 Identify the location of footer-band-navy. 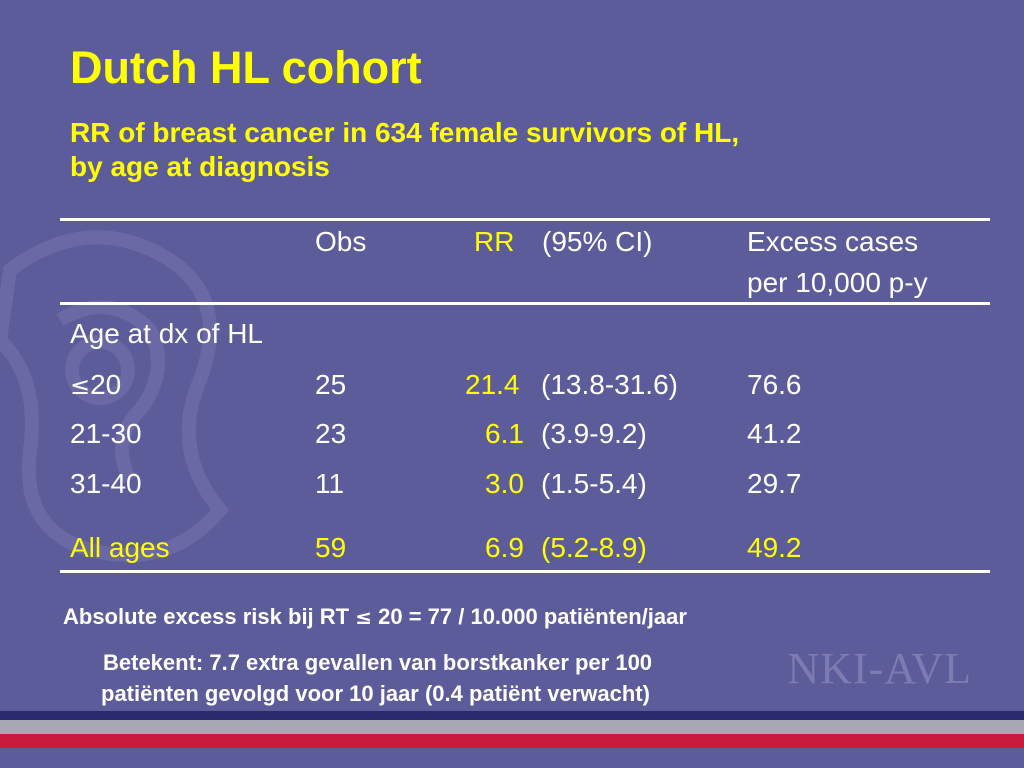
(512, 715).